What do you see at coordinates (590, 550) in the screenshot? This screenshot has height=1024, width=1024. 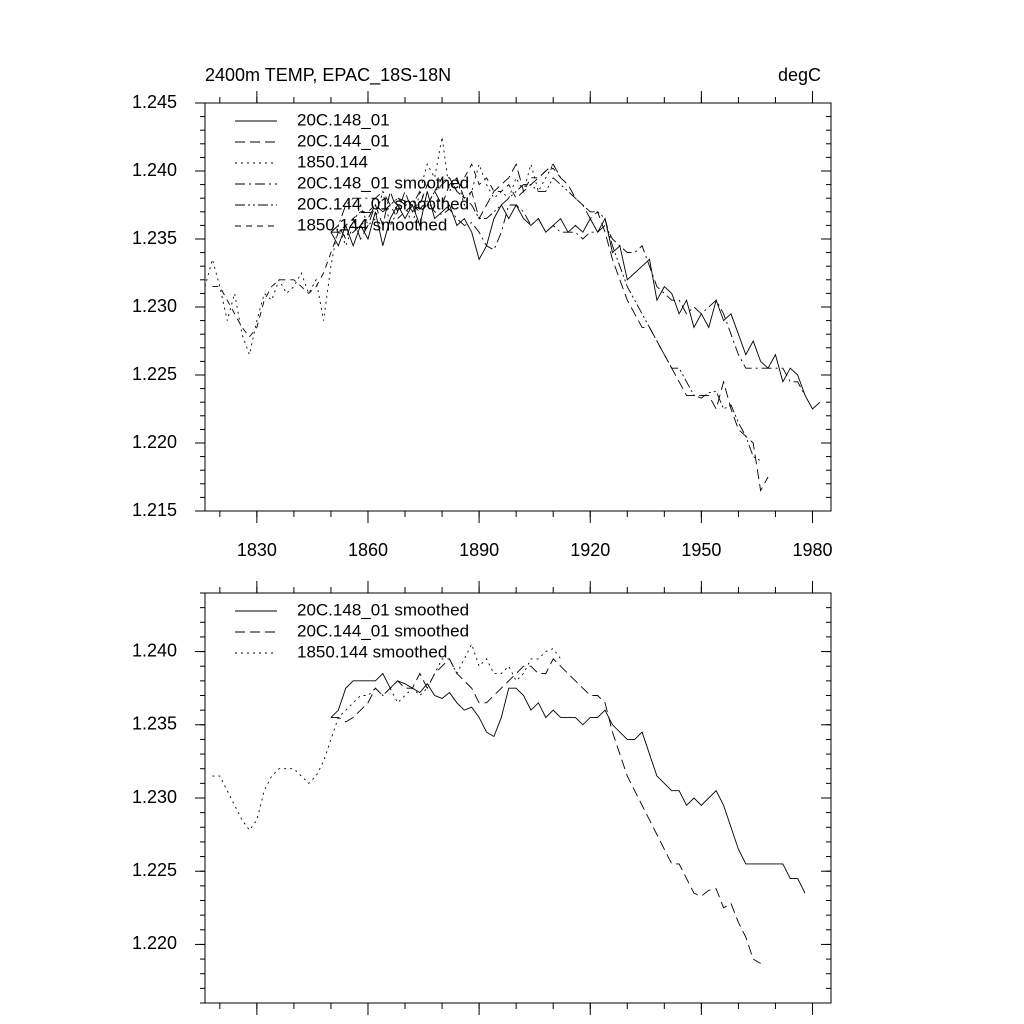 I see `x-tick-label: 1920` at bounding box center [590, 550].